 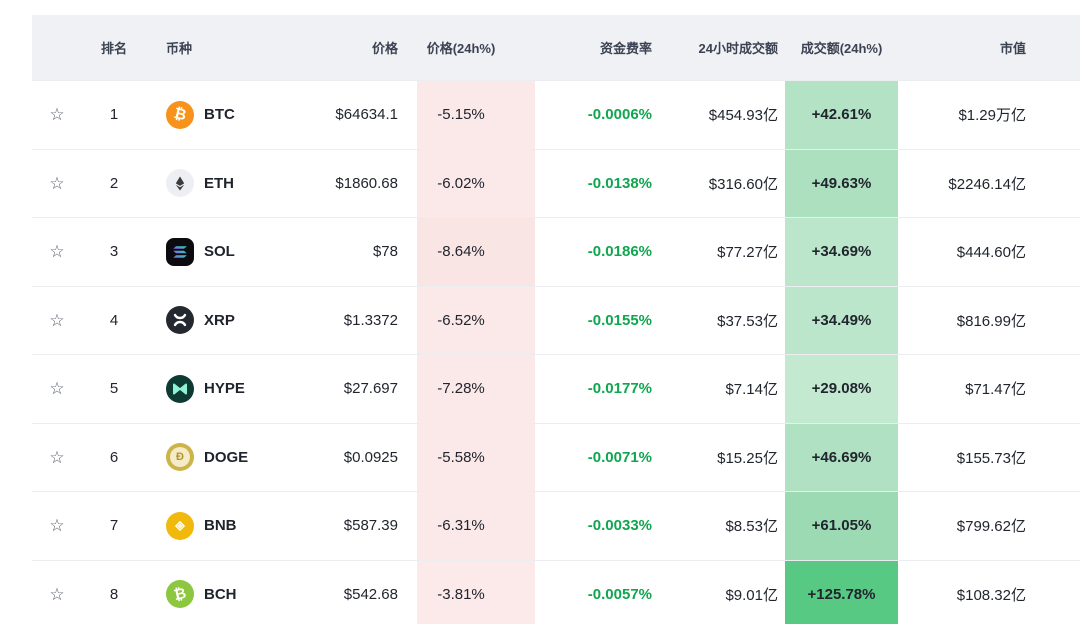 What do you see at coordinates (385, 252) in the screenshot?
I see `price-value: $78` at bounding box center [385, 252].